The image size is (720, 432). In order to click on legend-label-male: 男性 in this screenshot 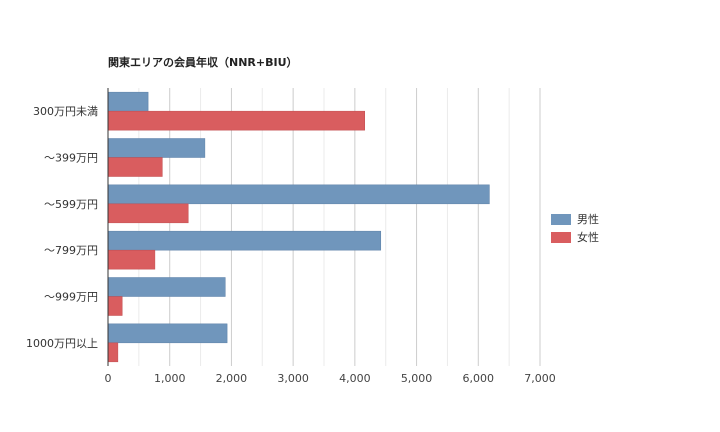, I will do `click(588, 219)`.